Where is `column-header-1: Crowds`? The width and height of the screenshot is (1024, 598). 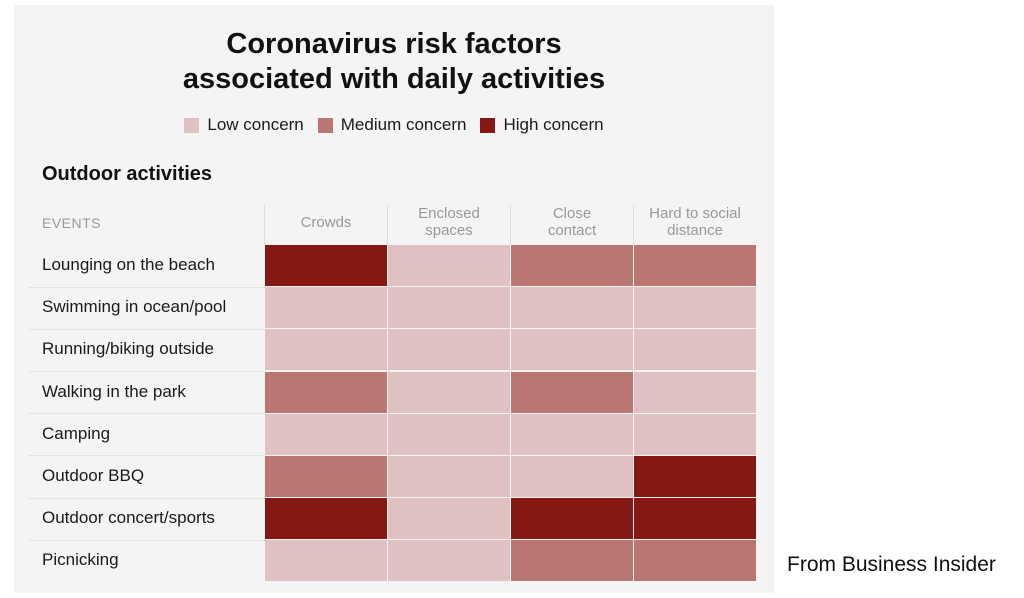 column-header-1: Crowds is located at coordinates (326, 222).